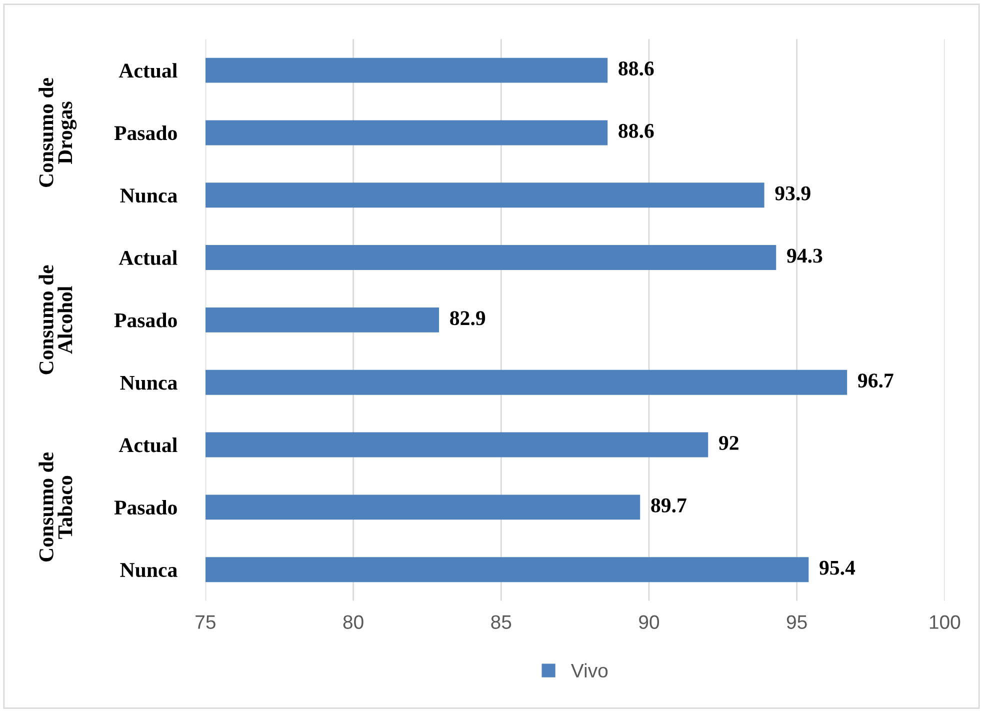  I want to click on data-label: 96.7, so click(876, 381).